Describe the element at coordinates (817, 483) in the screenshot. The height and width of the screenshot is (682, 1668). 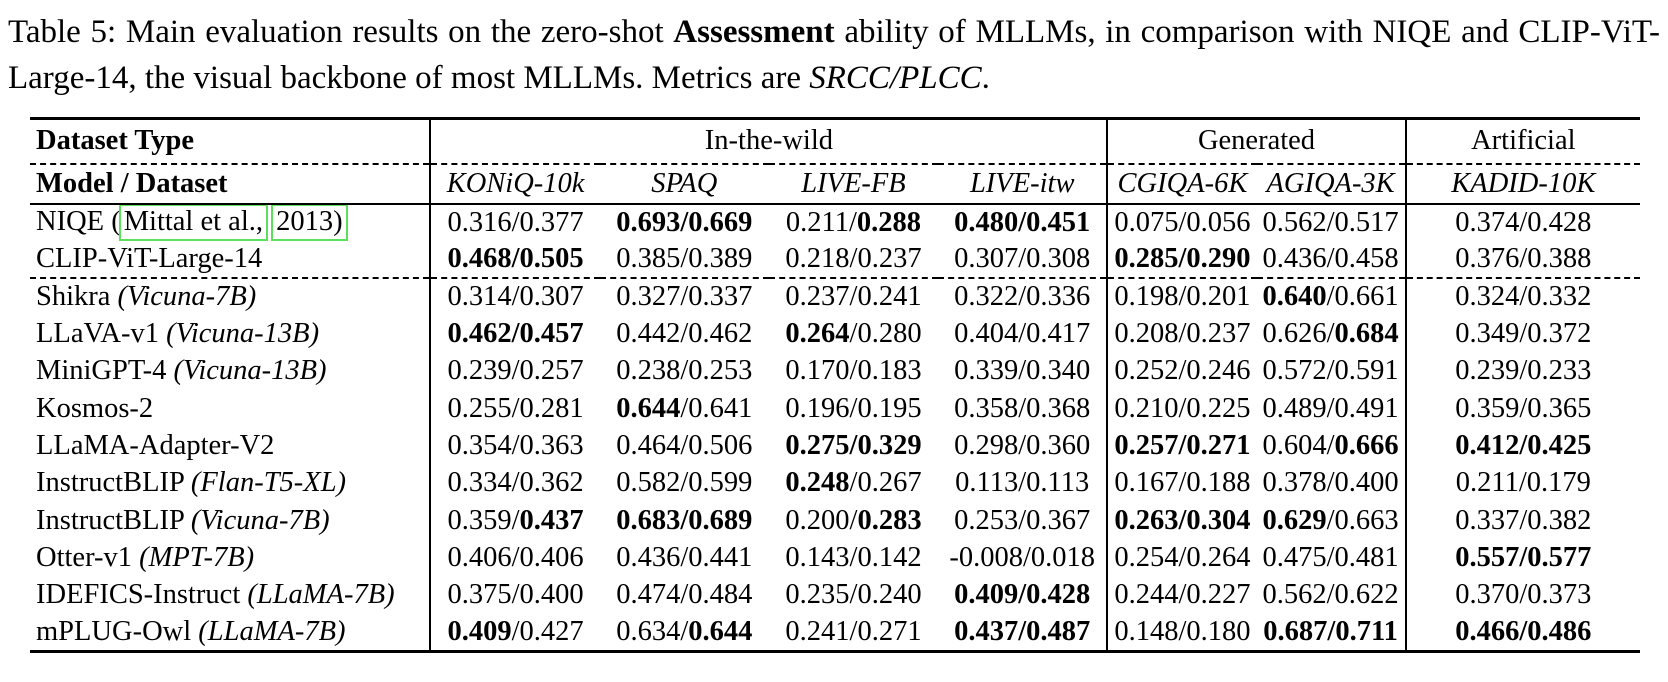
I see `srcc-value: 0.248` at that location.